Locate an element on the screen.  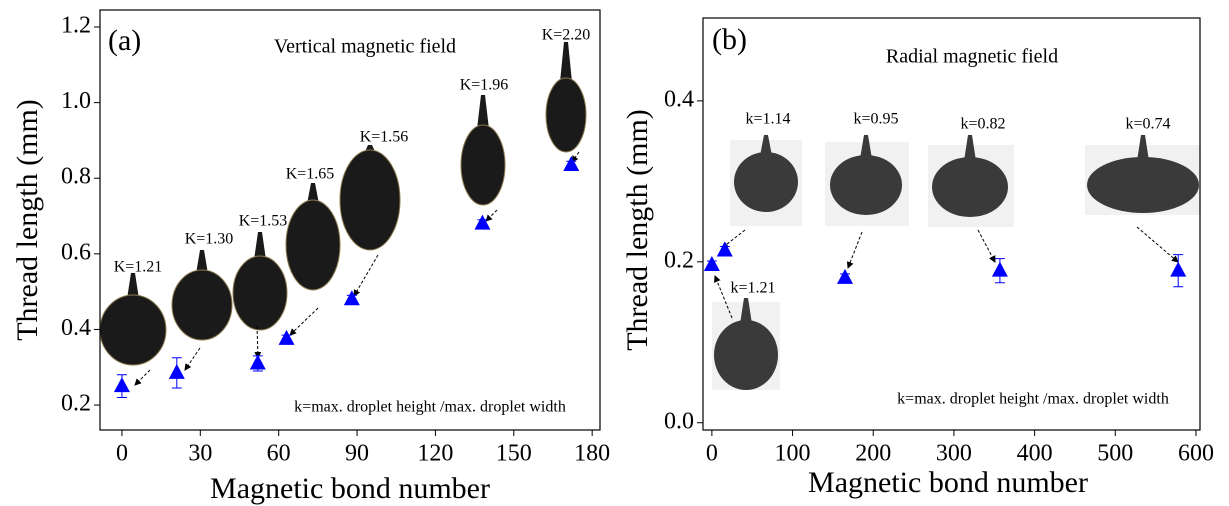
x-tick-label: 180 is located at coordinates (592, 454).